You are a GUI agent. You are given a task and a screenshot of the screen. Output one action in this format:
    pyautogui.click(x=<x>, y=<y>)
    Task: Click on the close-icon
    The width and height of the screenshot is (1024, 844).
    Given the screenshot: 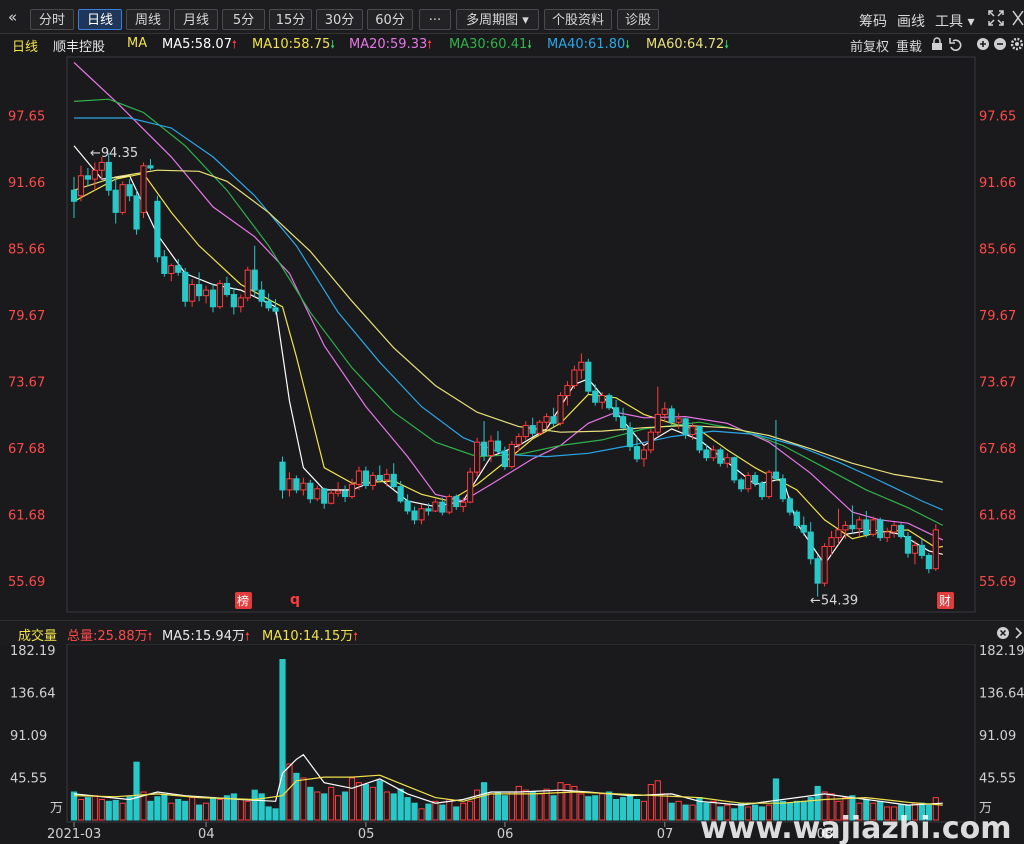 What is the action you would take?
    pyautogui.click(x=1018, y=18)
    